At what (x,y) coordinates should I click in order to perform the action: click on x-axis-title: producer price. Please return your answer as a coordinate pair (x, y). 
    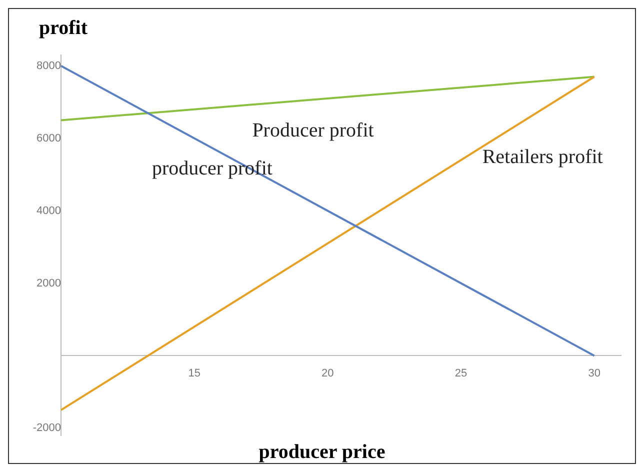
    Looking at the image, I should click on (322, 452).